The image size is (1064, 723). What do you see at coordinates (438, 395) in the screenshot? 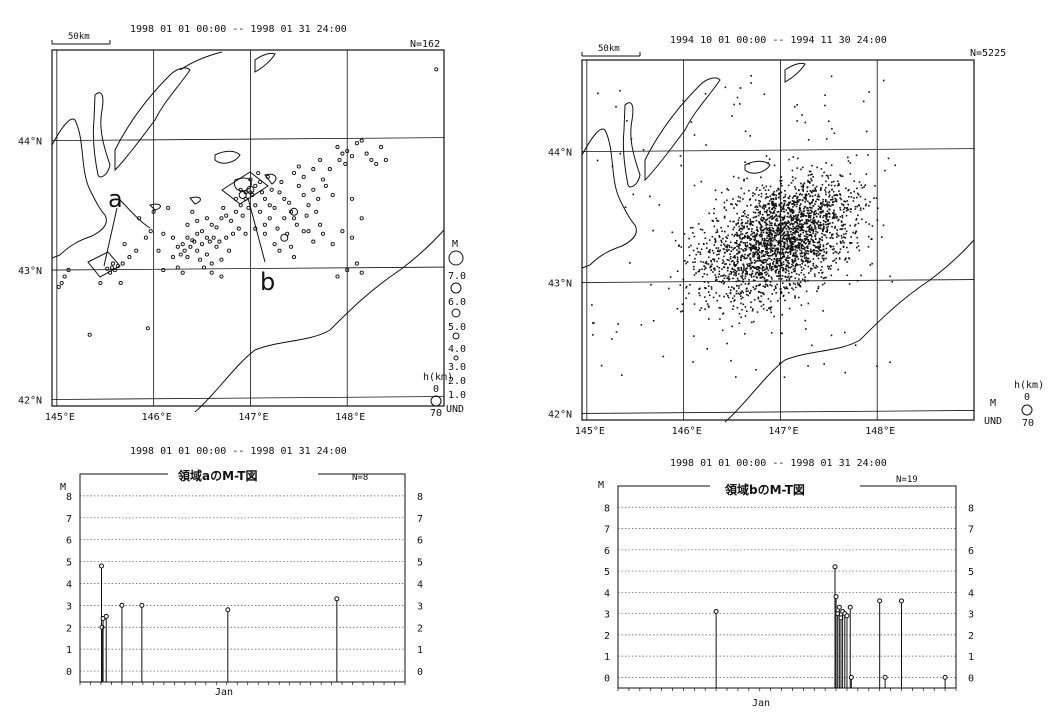
I see `map-a-depth-legend: h(km) 0 70` at bounding box center [438, 395].